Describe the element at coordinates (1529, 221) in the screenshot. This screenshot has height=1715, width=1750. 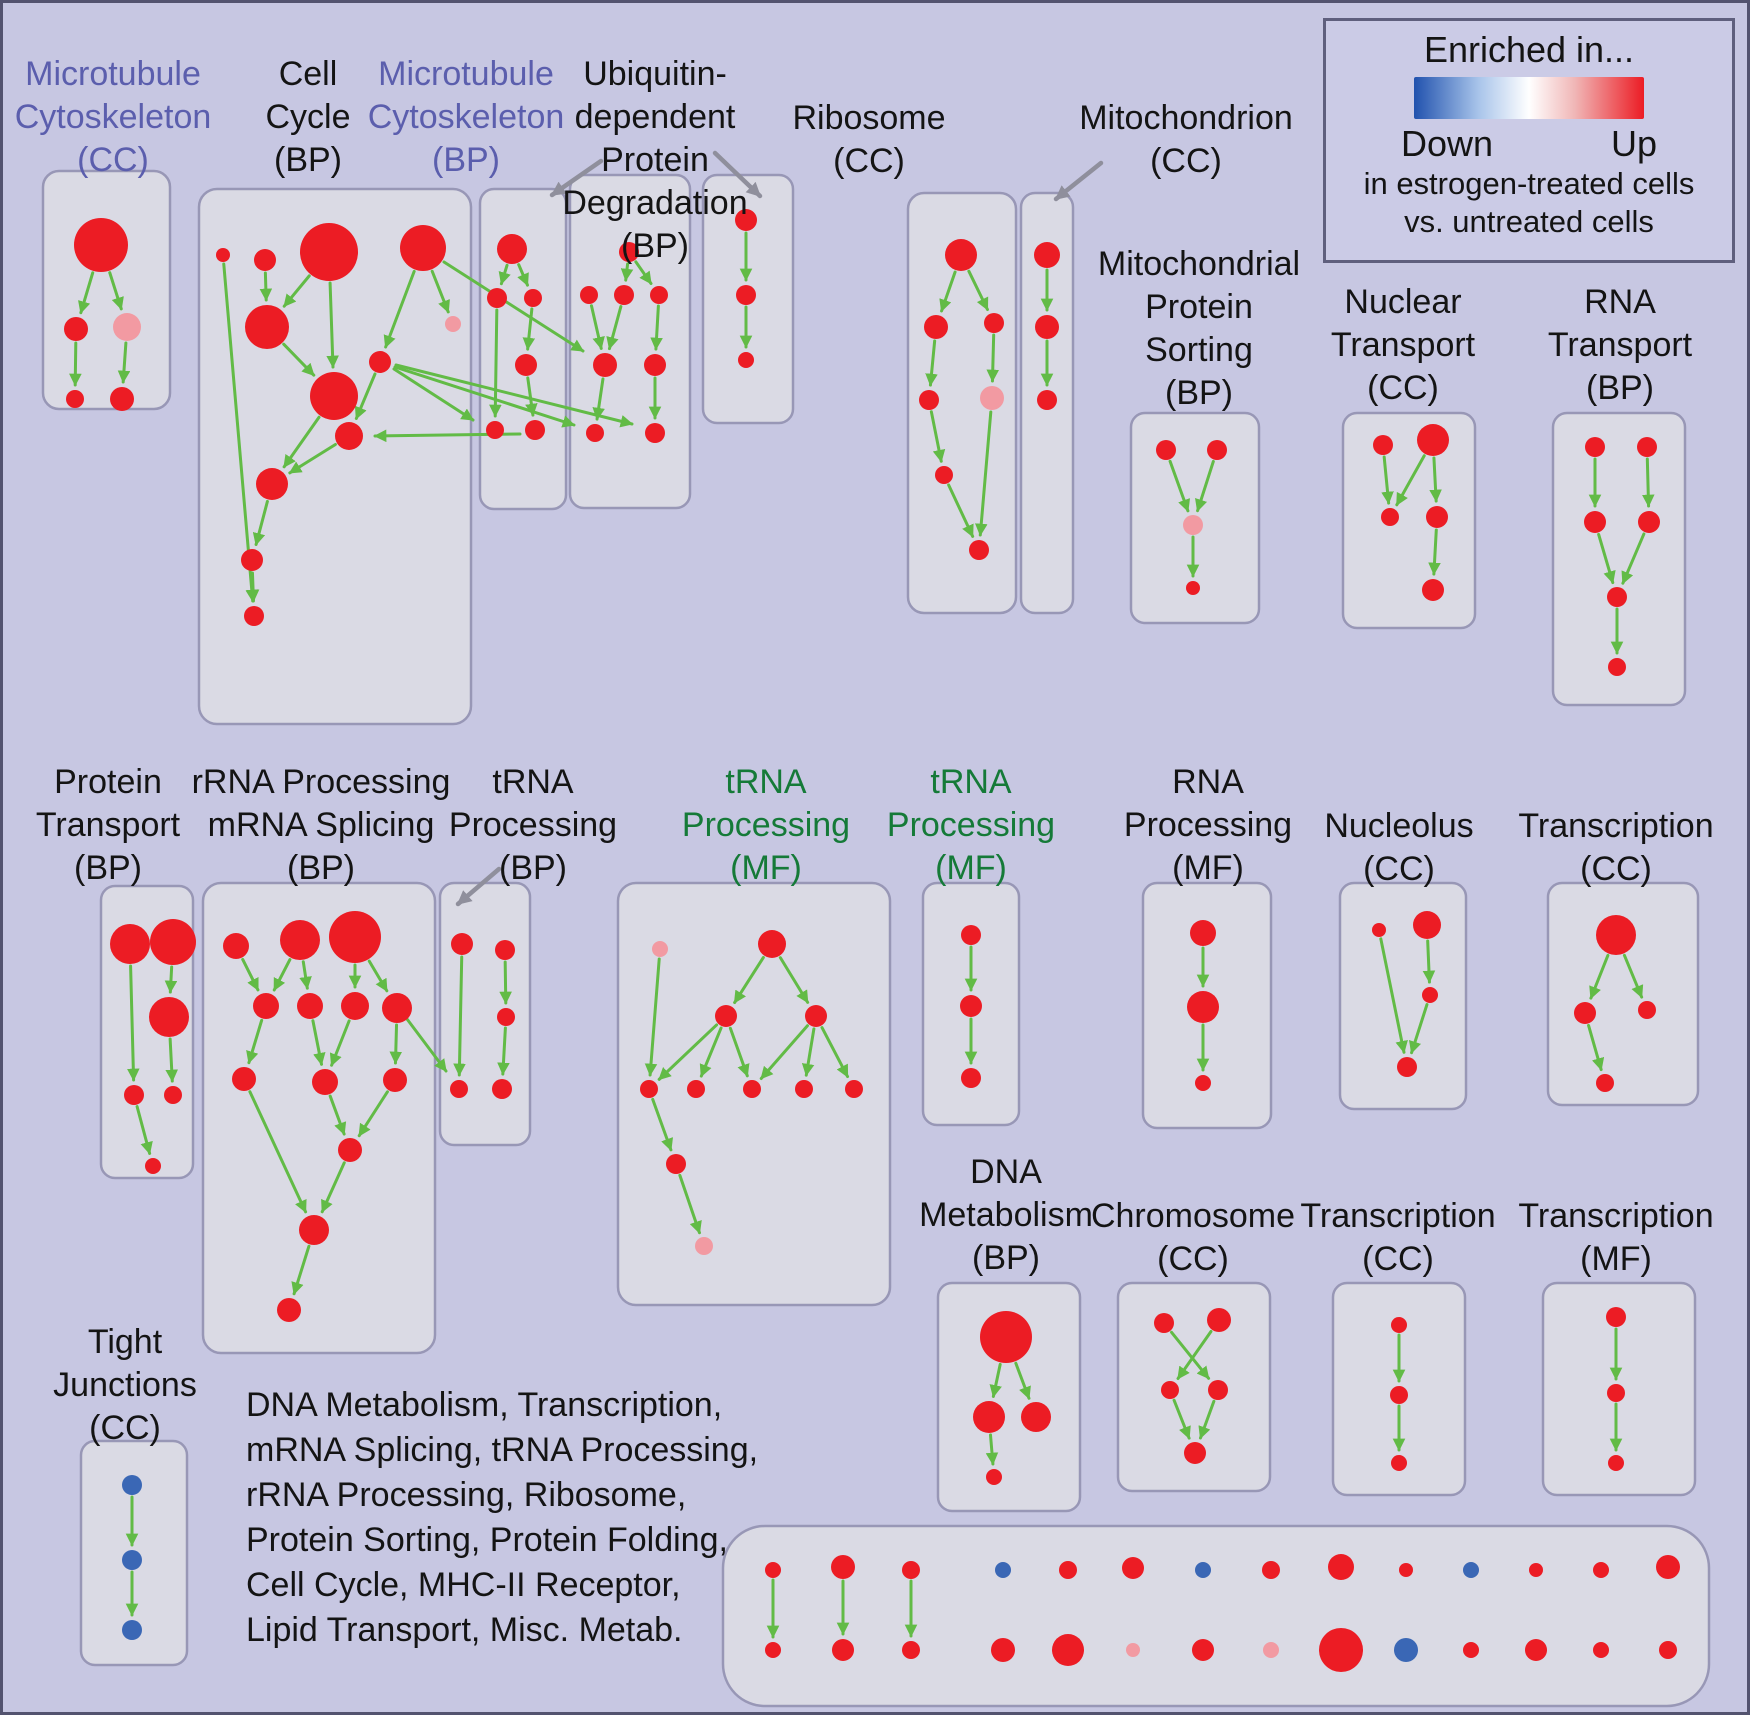
I see `legend-subtitle-2: vs. untreated cells` at that location.